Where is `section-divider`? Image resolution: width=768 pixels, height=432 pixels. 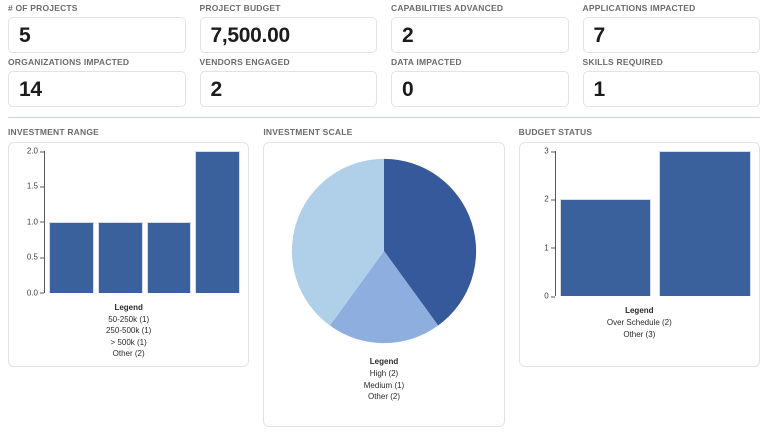
section-divider is located at coordinates (384, 117).